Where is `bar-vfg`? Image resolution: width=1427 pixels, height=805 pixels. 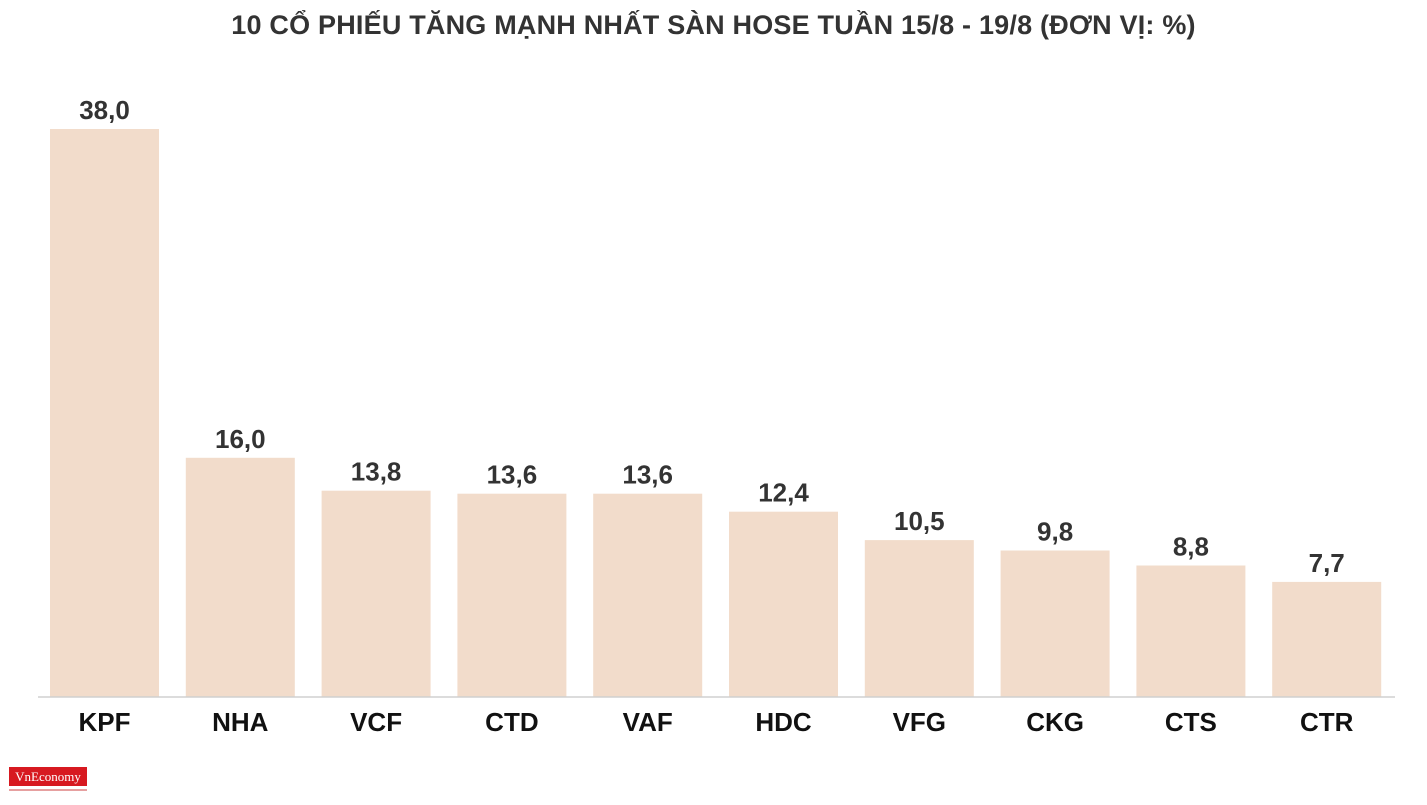
bar-vfg is located at coordinates (919, 618).